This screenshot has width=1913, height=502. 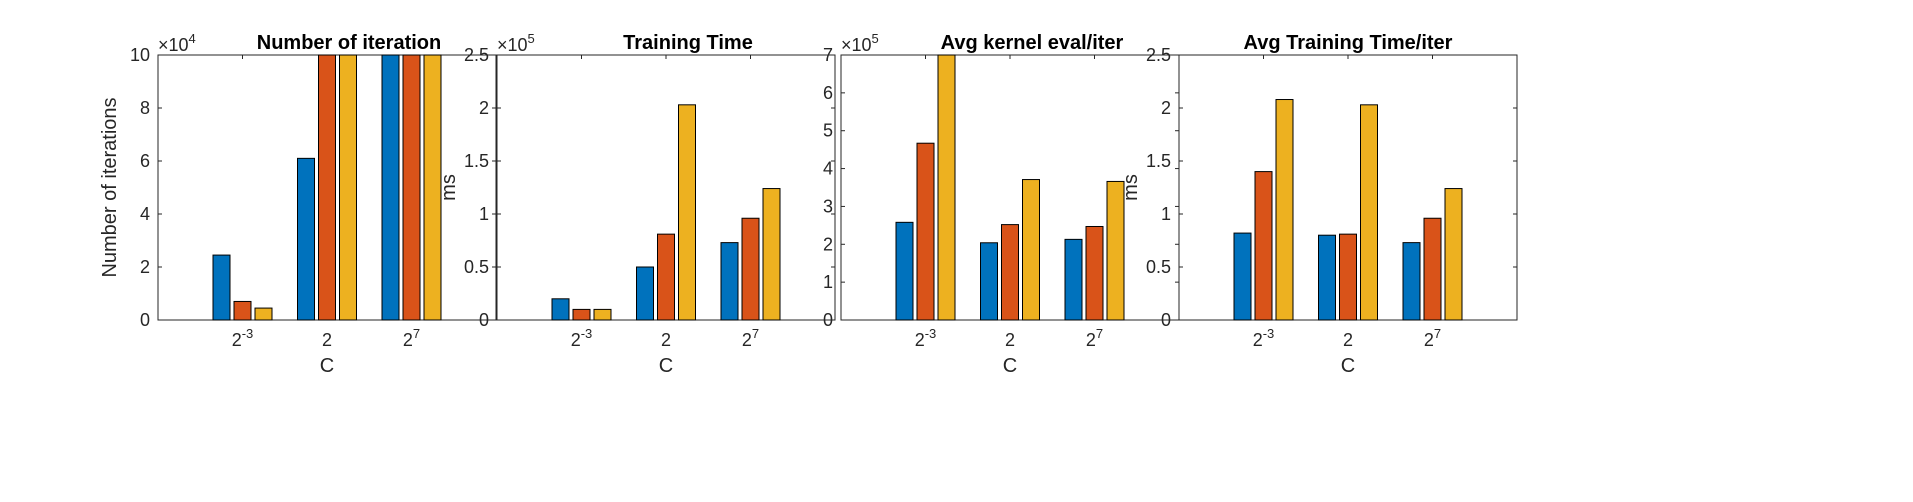 I want to click on y-tick-label: 7, so click(x=828, y=55).